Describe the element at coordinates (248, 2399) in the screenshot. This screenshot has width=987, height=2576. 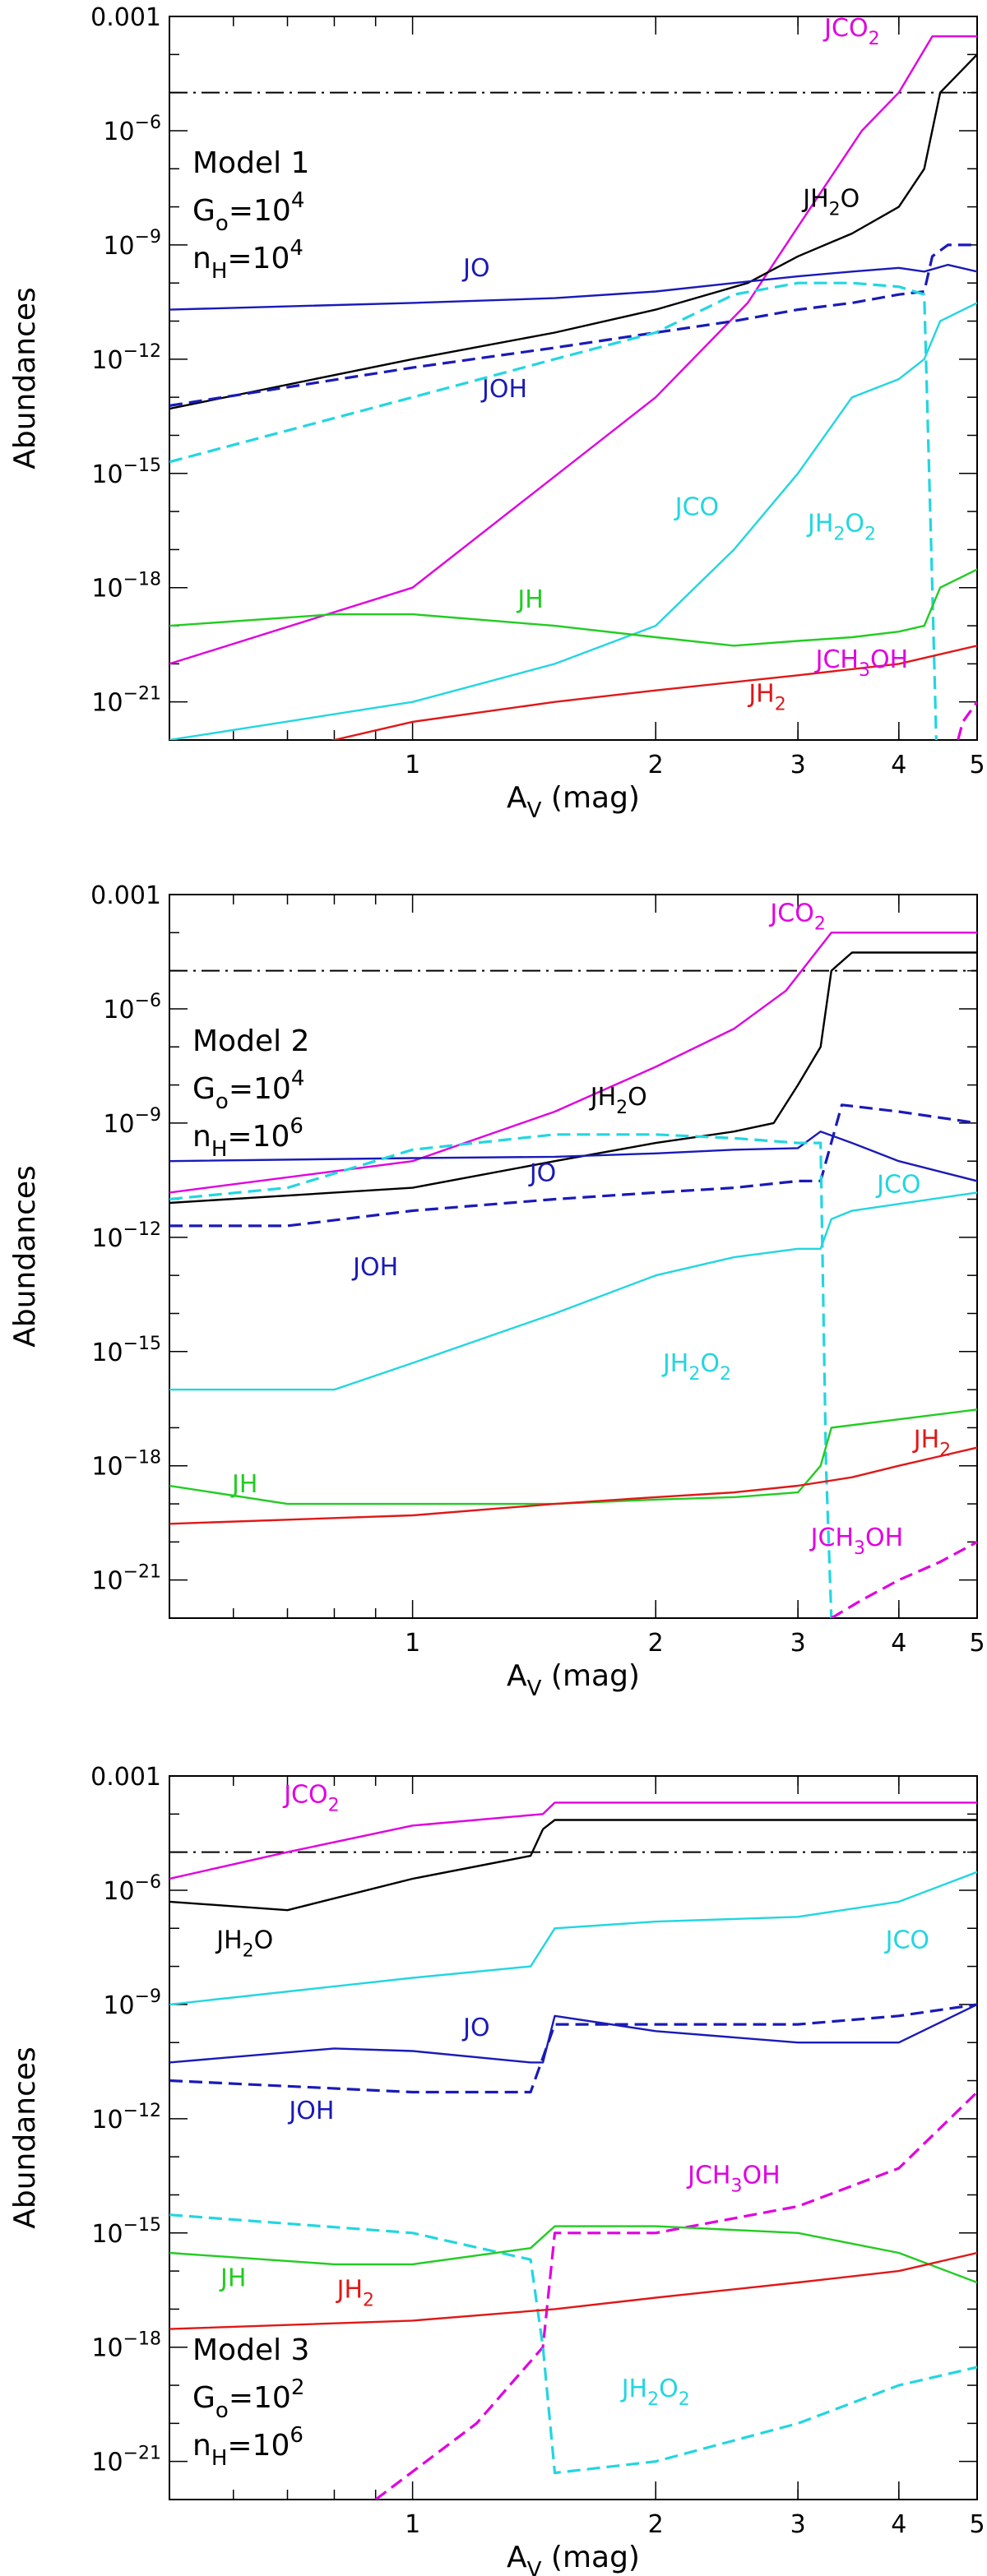
I see `model-go: Go=102` at that location.